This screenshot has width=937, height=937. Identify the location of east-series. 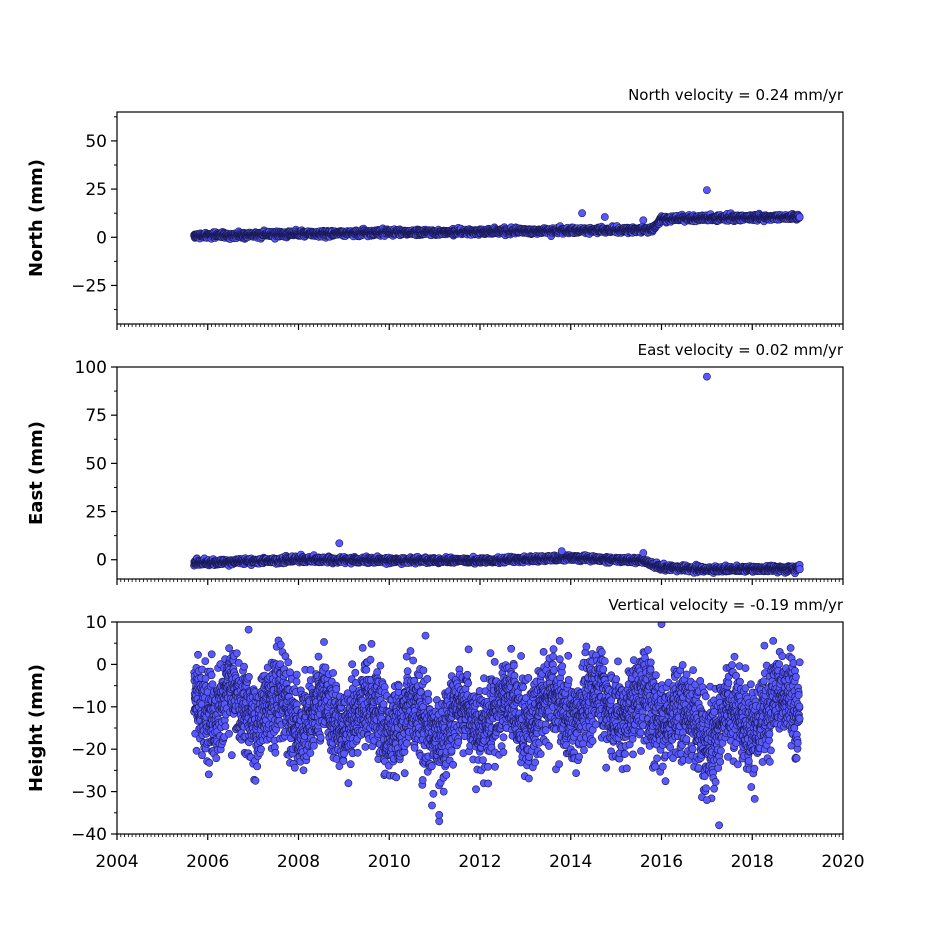
(497, 475).